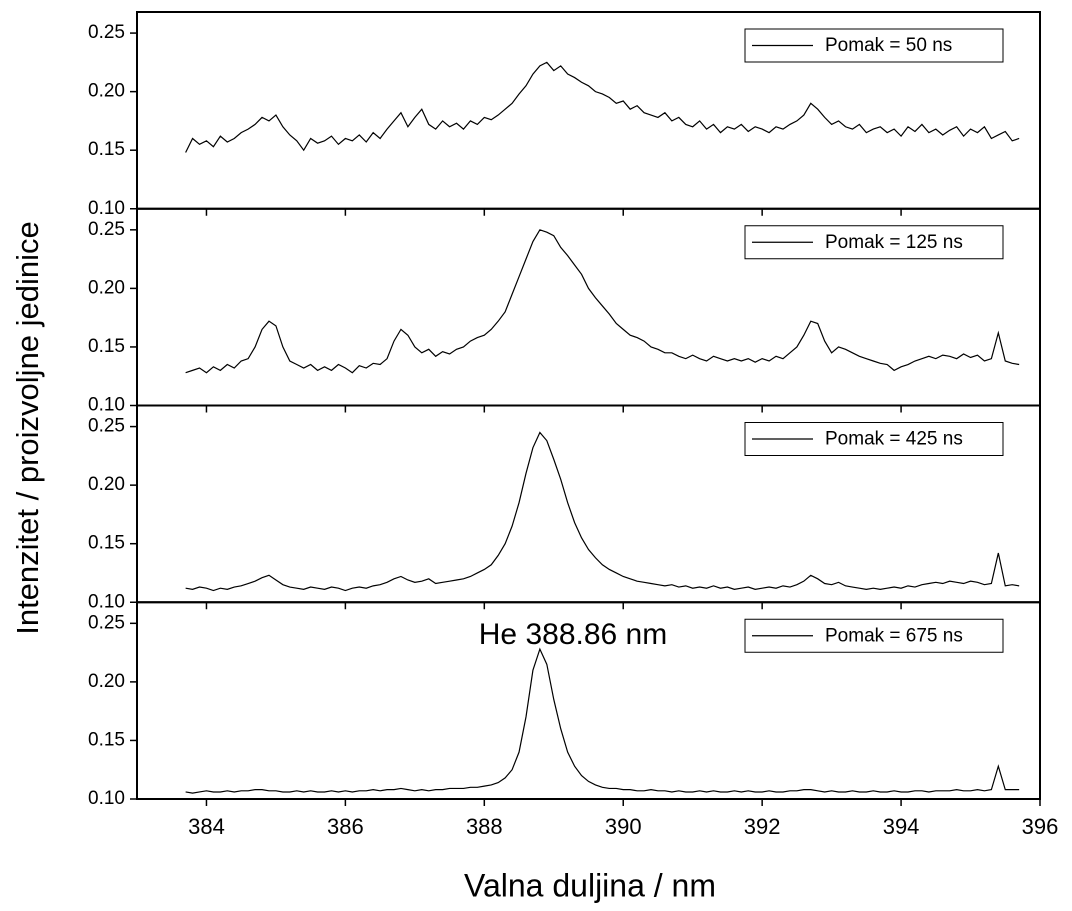  Describe the element at coordinates (573, 634) in the screenshot. I see `annotation: He 388.86 nm` at that location.